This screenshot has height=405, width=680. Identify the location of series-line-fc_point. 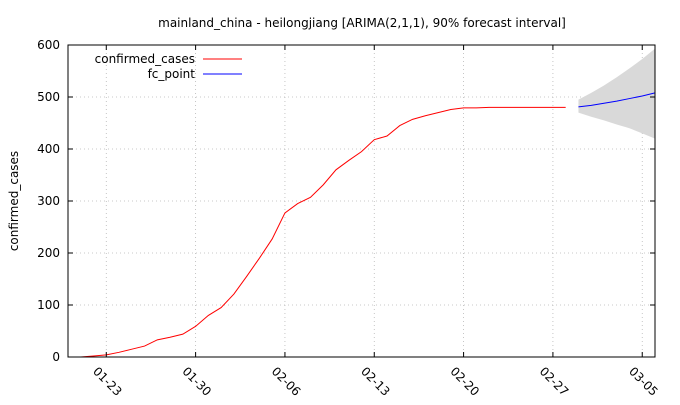
(617, 100).